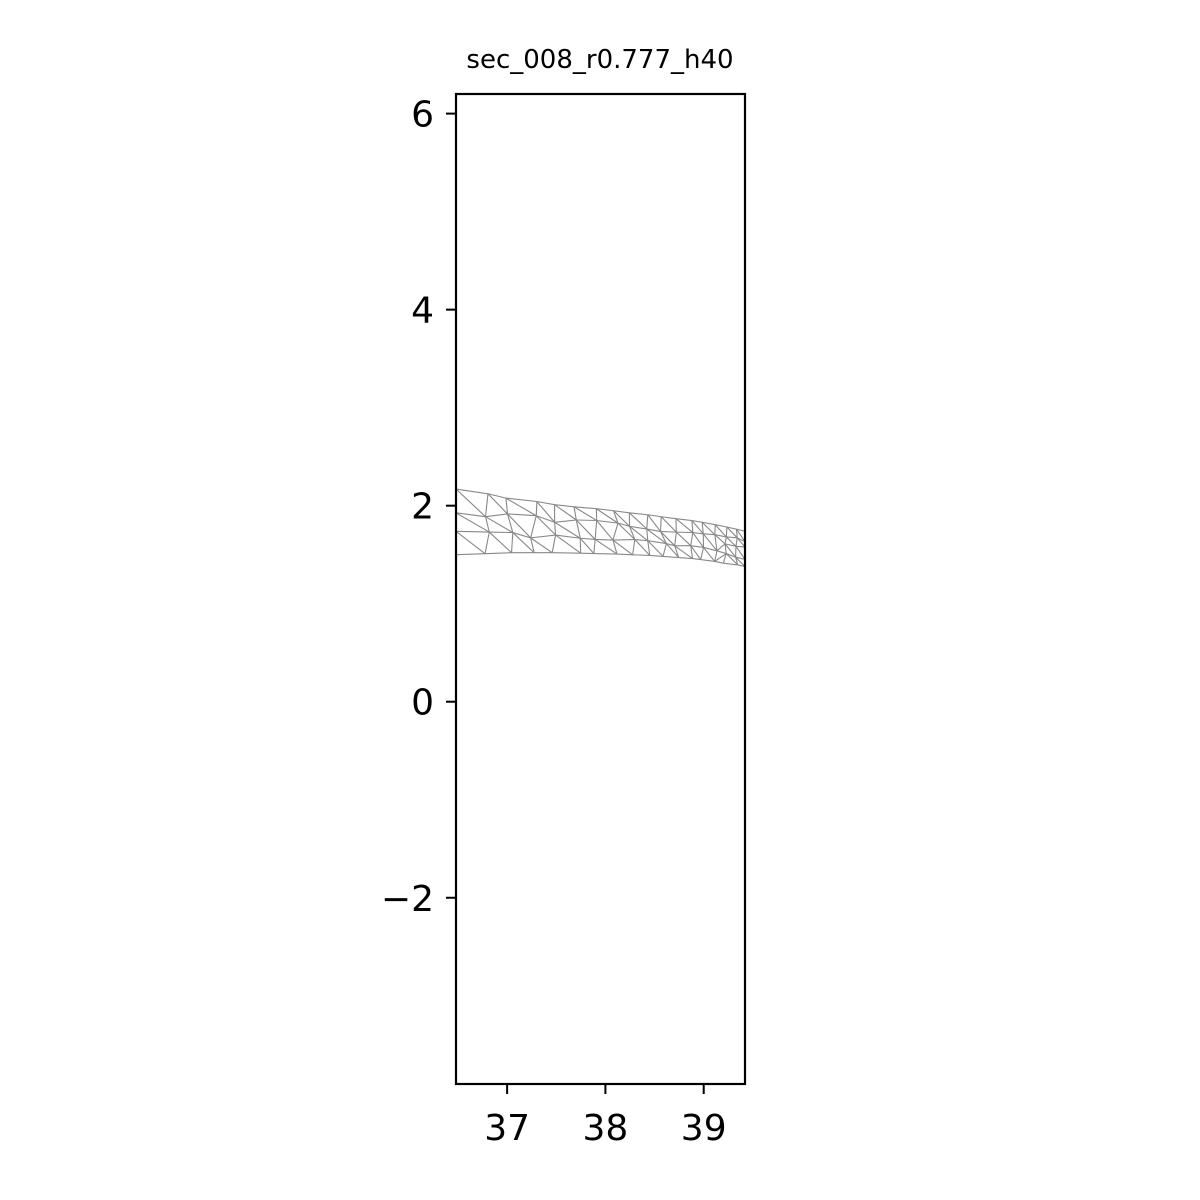 This screenshot has width=1200, height=1200. What do you see at coordinates (599, 60) in the screenshot?
I see `chart-title: sec_008_r0.777_h40` at bounding box center [599, 60].